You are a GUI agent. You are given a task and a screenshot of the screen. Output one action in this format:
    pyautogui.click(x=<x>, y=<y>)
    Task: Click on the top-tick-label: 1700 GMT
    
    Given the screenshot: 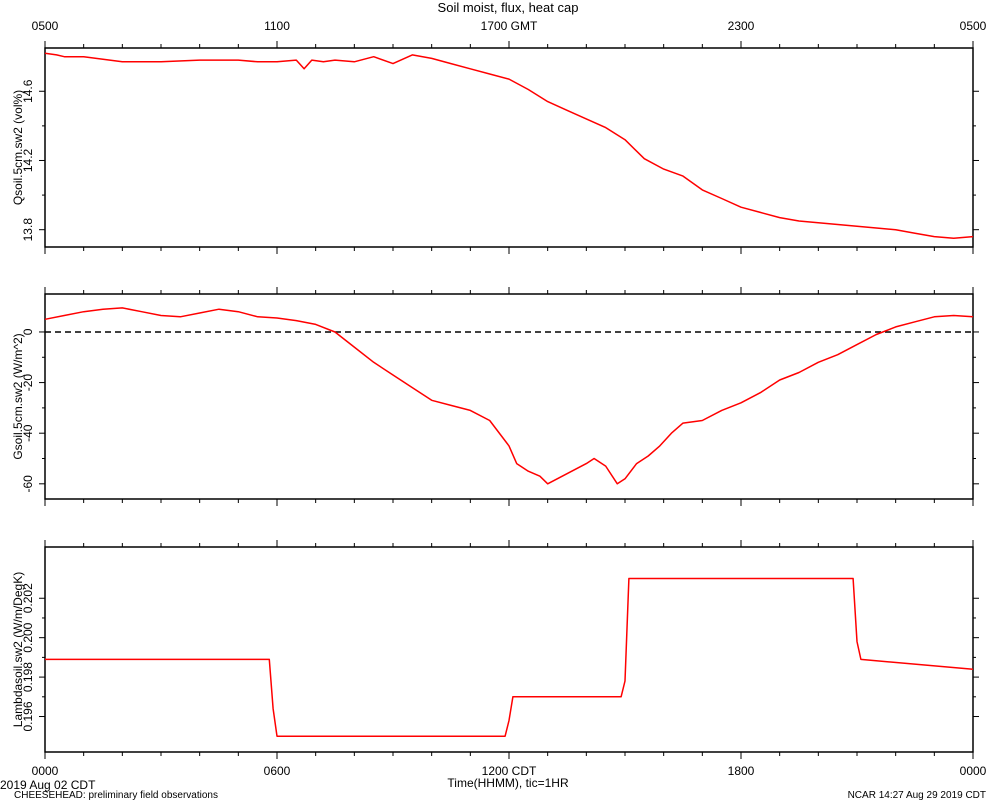 What is the action you would take?
    pyautogui.click(x=509, y=26)
    